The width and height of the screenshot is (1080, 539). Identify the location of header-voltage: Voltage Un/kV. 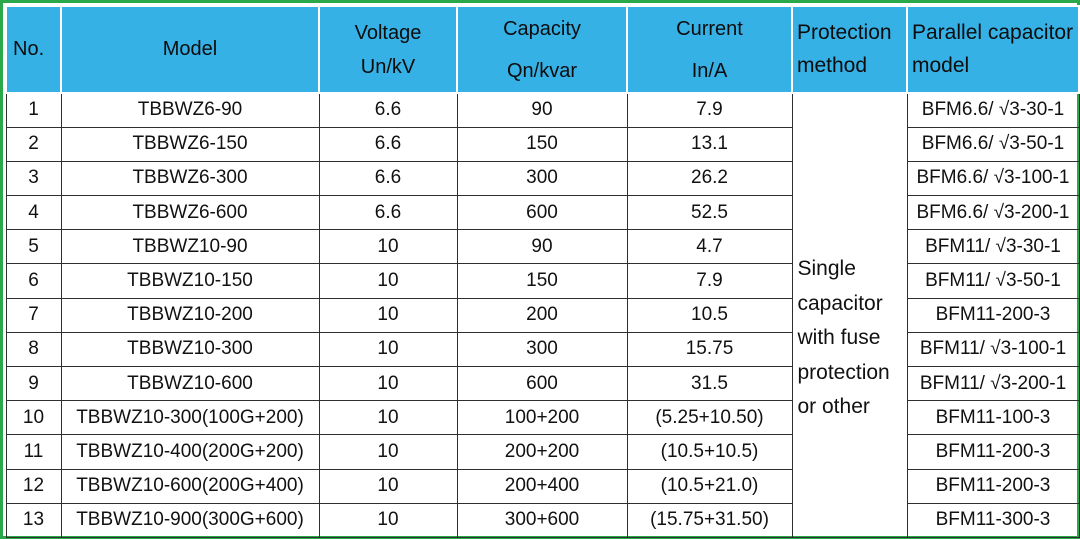
(388, 49).